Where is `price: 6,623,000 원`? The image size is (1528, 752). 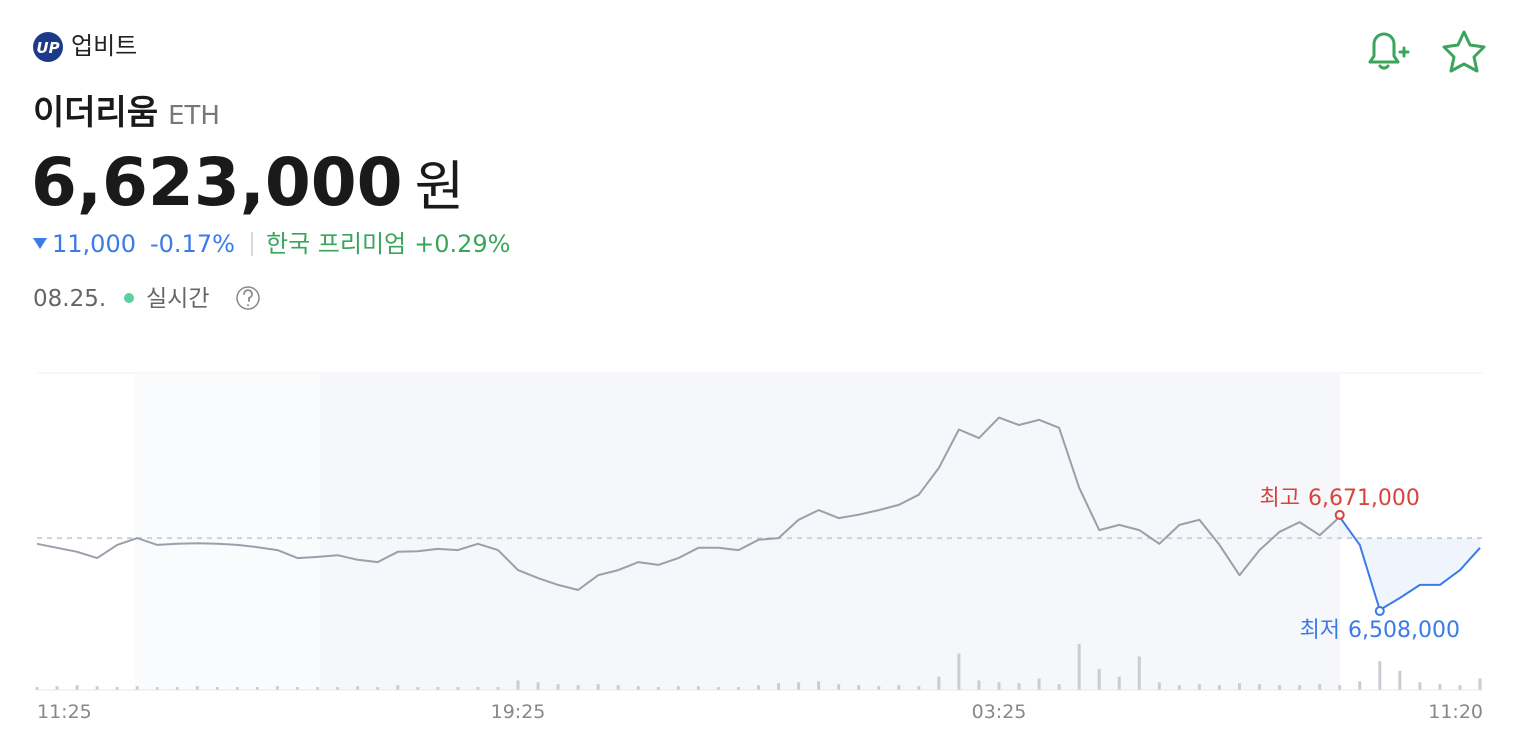
price: 6,623,000 원 is located at coordinates (247, 182).